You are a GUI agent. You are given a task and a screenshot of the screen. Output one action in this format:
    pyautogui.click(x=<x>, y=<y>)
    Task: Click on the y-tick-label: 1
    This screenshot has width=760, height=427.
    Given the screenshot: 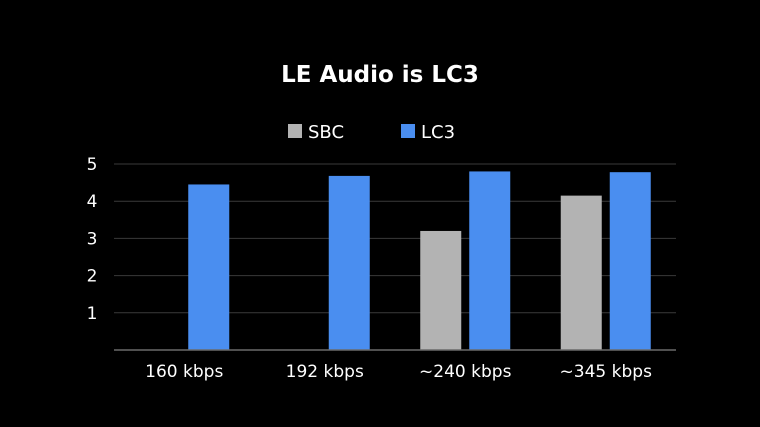 What is the action you would take?
    pyautogui.click(x=92, y=314)
    